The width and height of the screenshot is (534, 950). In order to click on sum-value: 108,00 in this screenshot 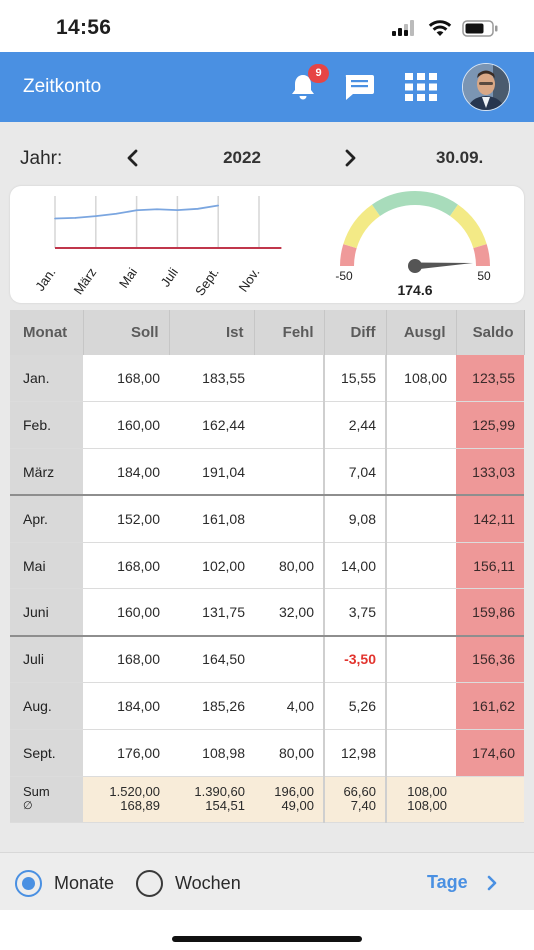, I will do `click(427, 792)`.